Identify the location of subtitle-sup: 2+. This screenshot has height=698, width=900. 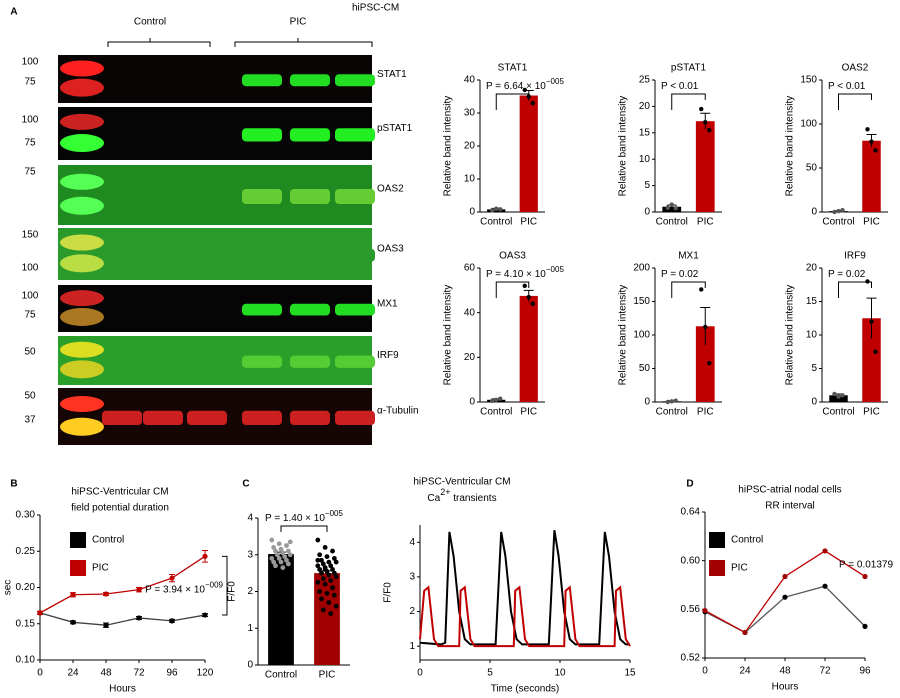
(445, 492).